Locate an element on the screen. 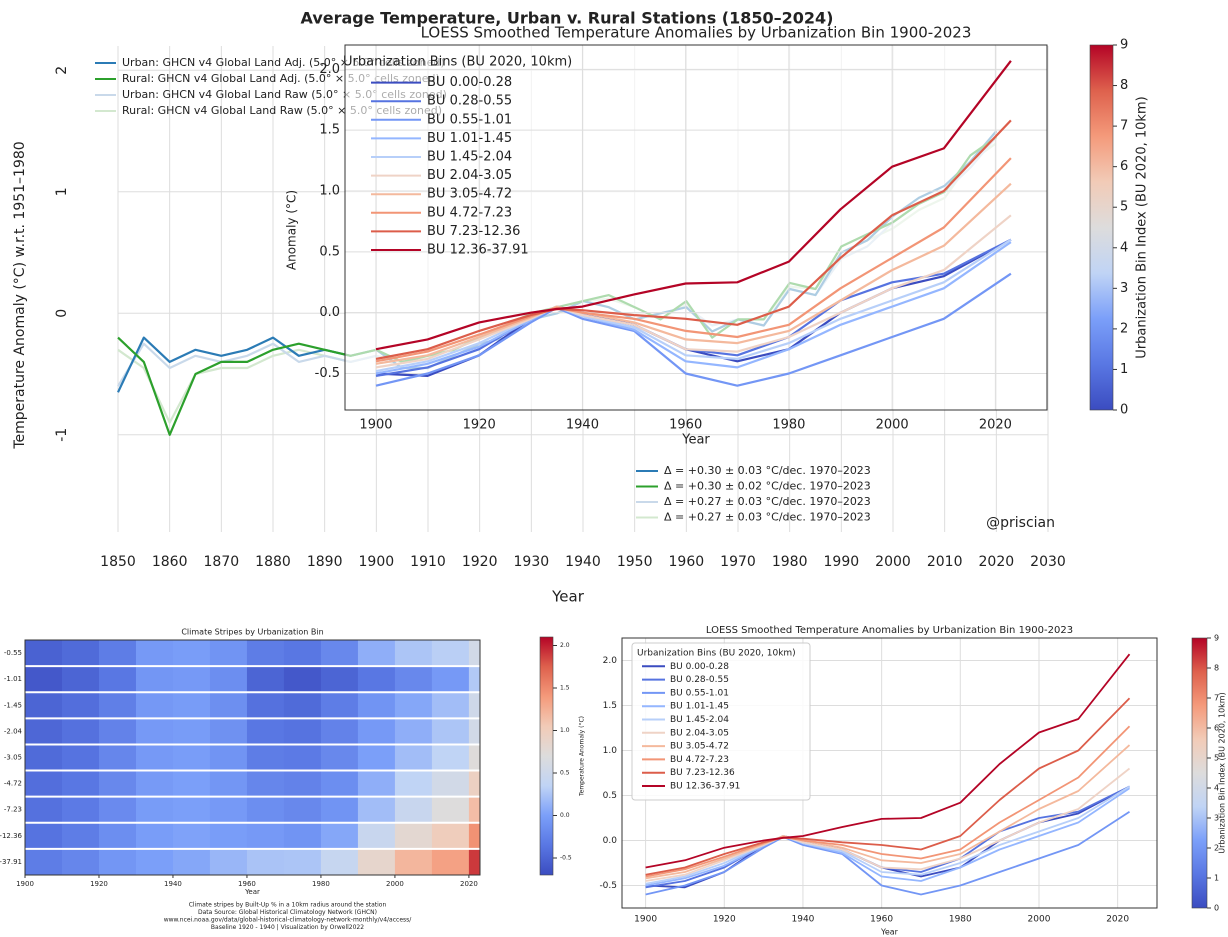  trend-label: Δ = +0.30 ± 0.02 °C/dec. 1970–2023 is located at coordinates (767, 486).